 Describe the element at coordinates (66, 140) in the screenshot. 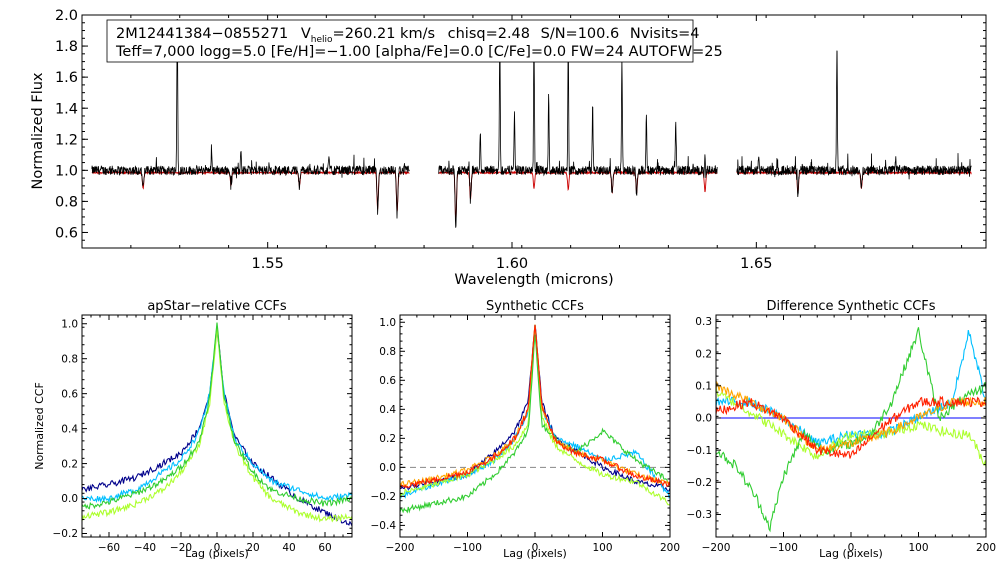

I see `ytick-label: 1.2` at that location.